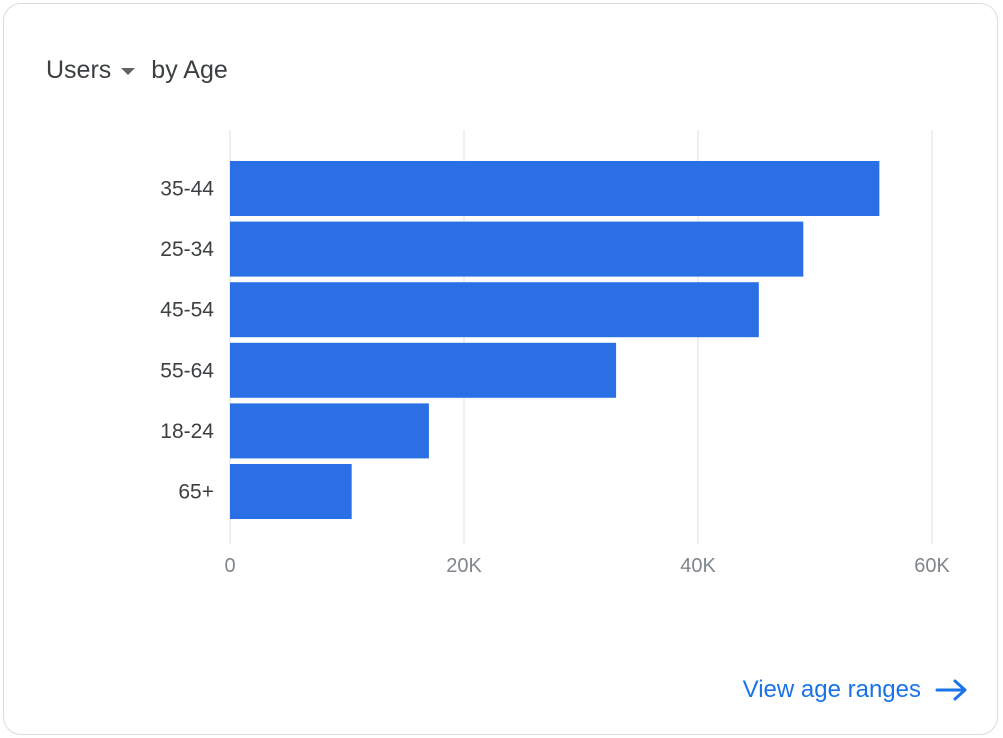 Image resolution: width=1003 pixels, height=738 pixels. What do you see at coordinates (79, 69) in the screenshot?
I see `metric-label: Users` at bounding box center [79, 69].